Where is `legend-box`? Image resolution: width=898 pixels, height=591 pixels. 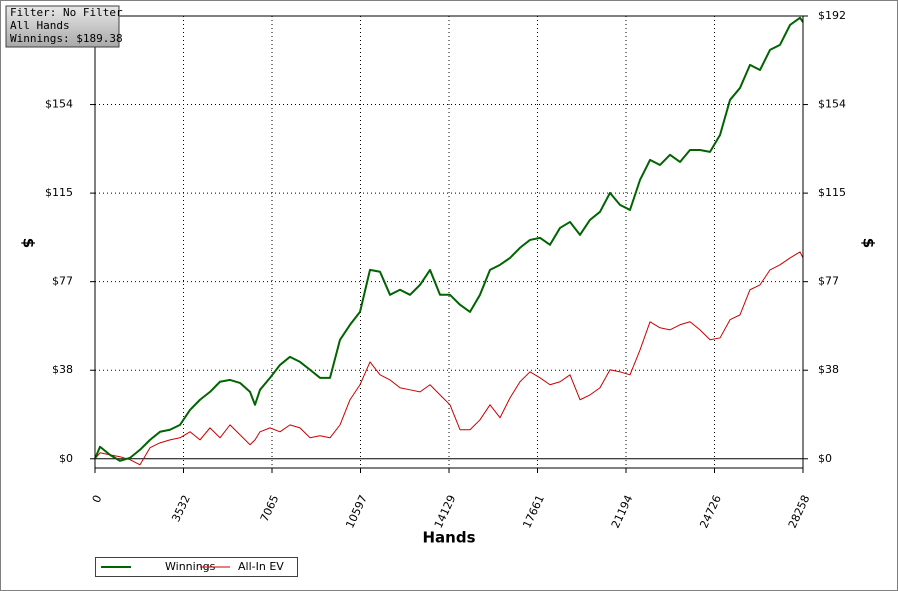
legend-box is located at coordinates (196, 567).